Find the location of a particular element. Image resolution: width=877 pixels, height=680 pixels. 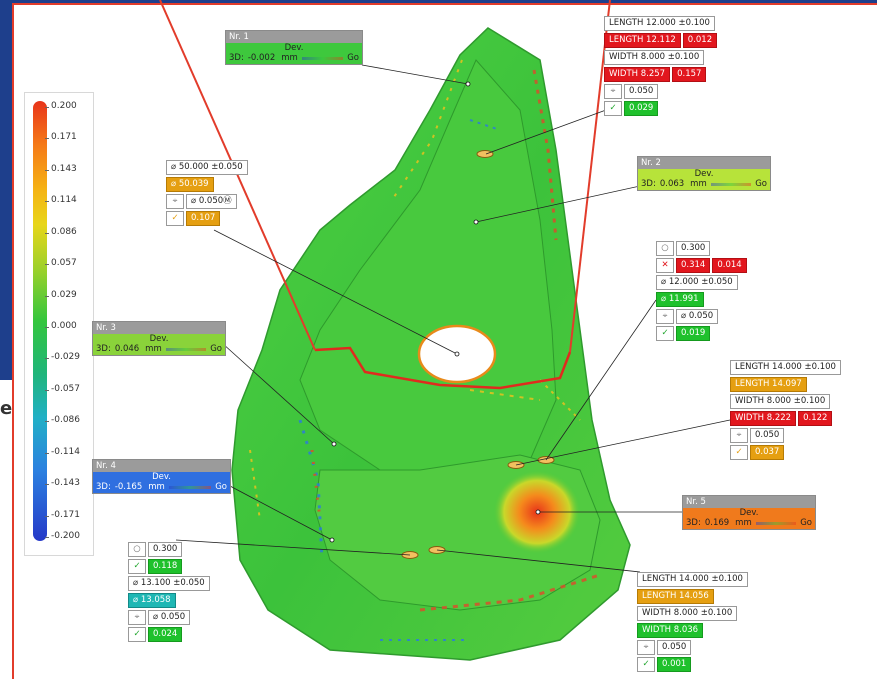

legend-tick: -0.114 is located at coordinates (62, 452).